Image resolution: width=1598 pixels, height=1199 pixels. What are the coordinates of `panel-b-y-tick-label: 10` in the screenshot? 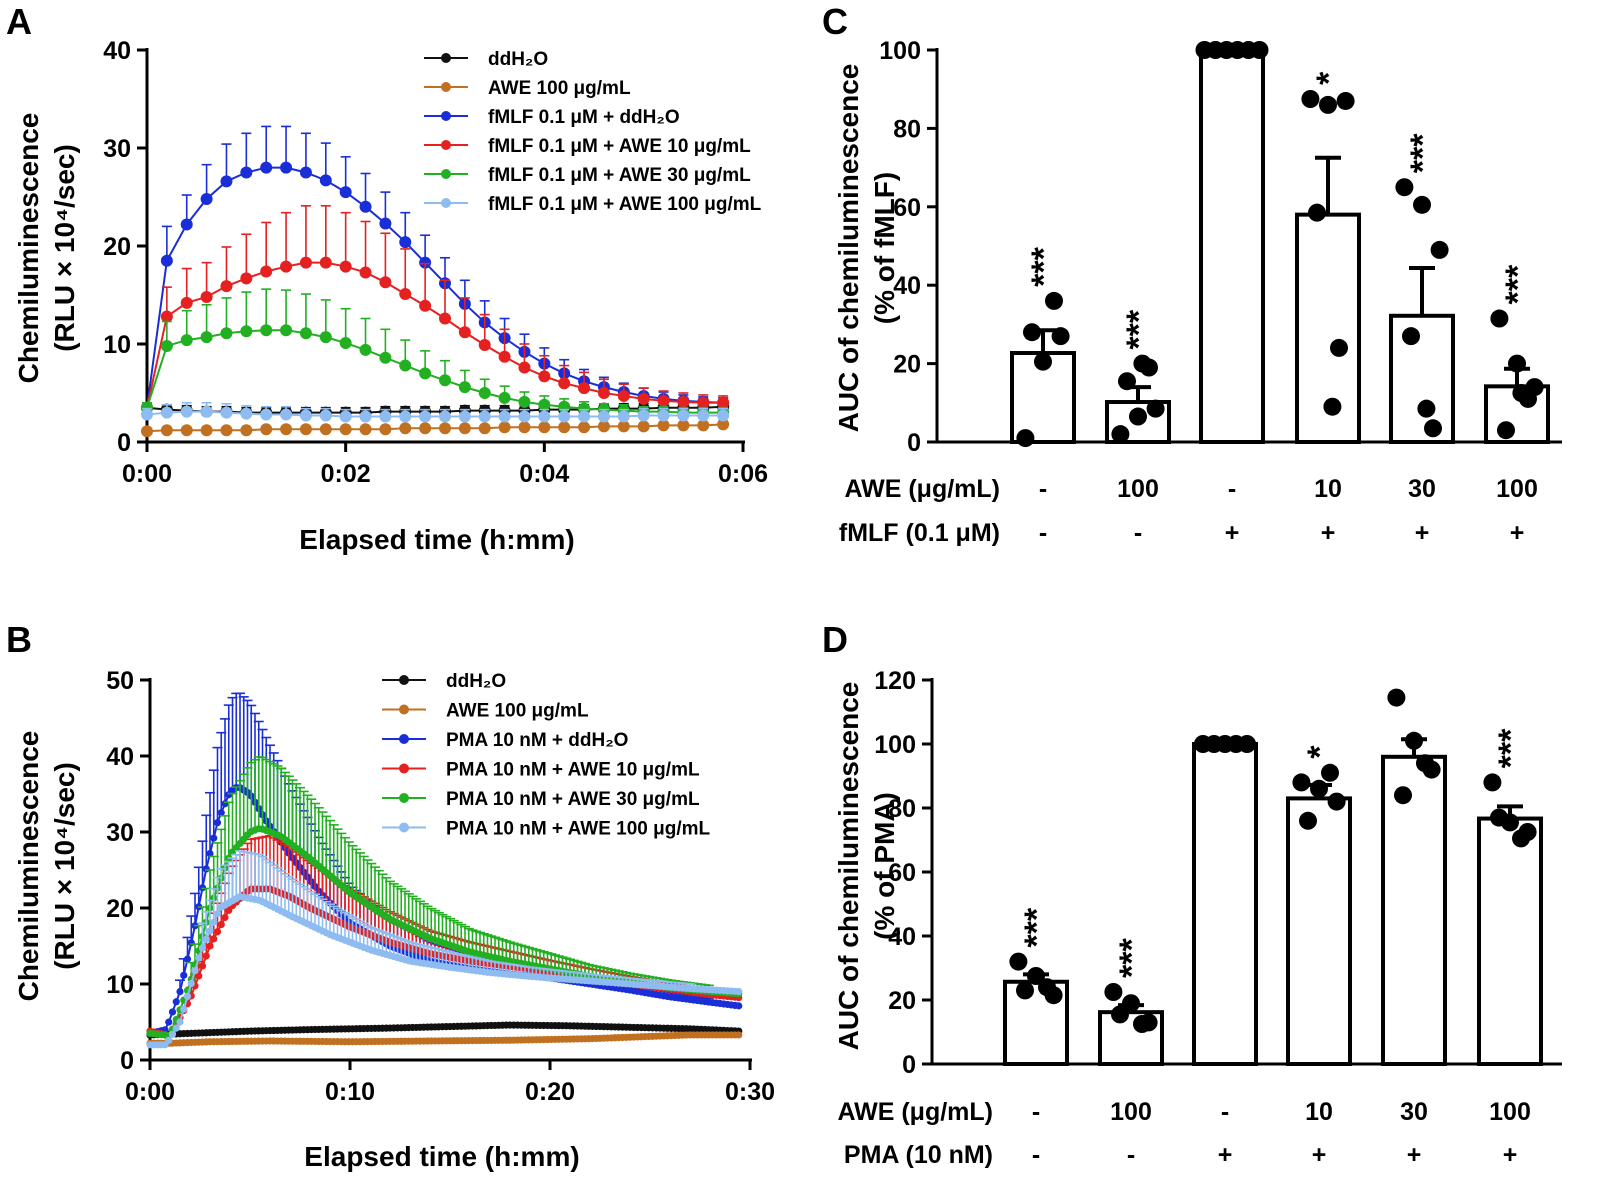 It's located at (120, 985).